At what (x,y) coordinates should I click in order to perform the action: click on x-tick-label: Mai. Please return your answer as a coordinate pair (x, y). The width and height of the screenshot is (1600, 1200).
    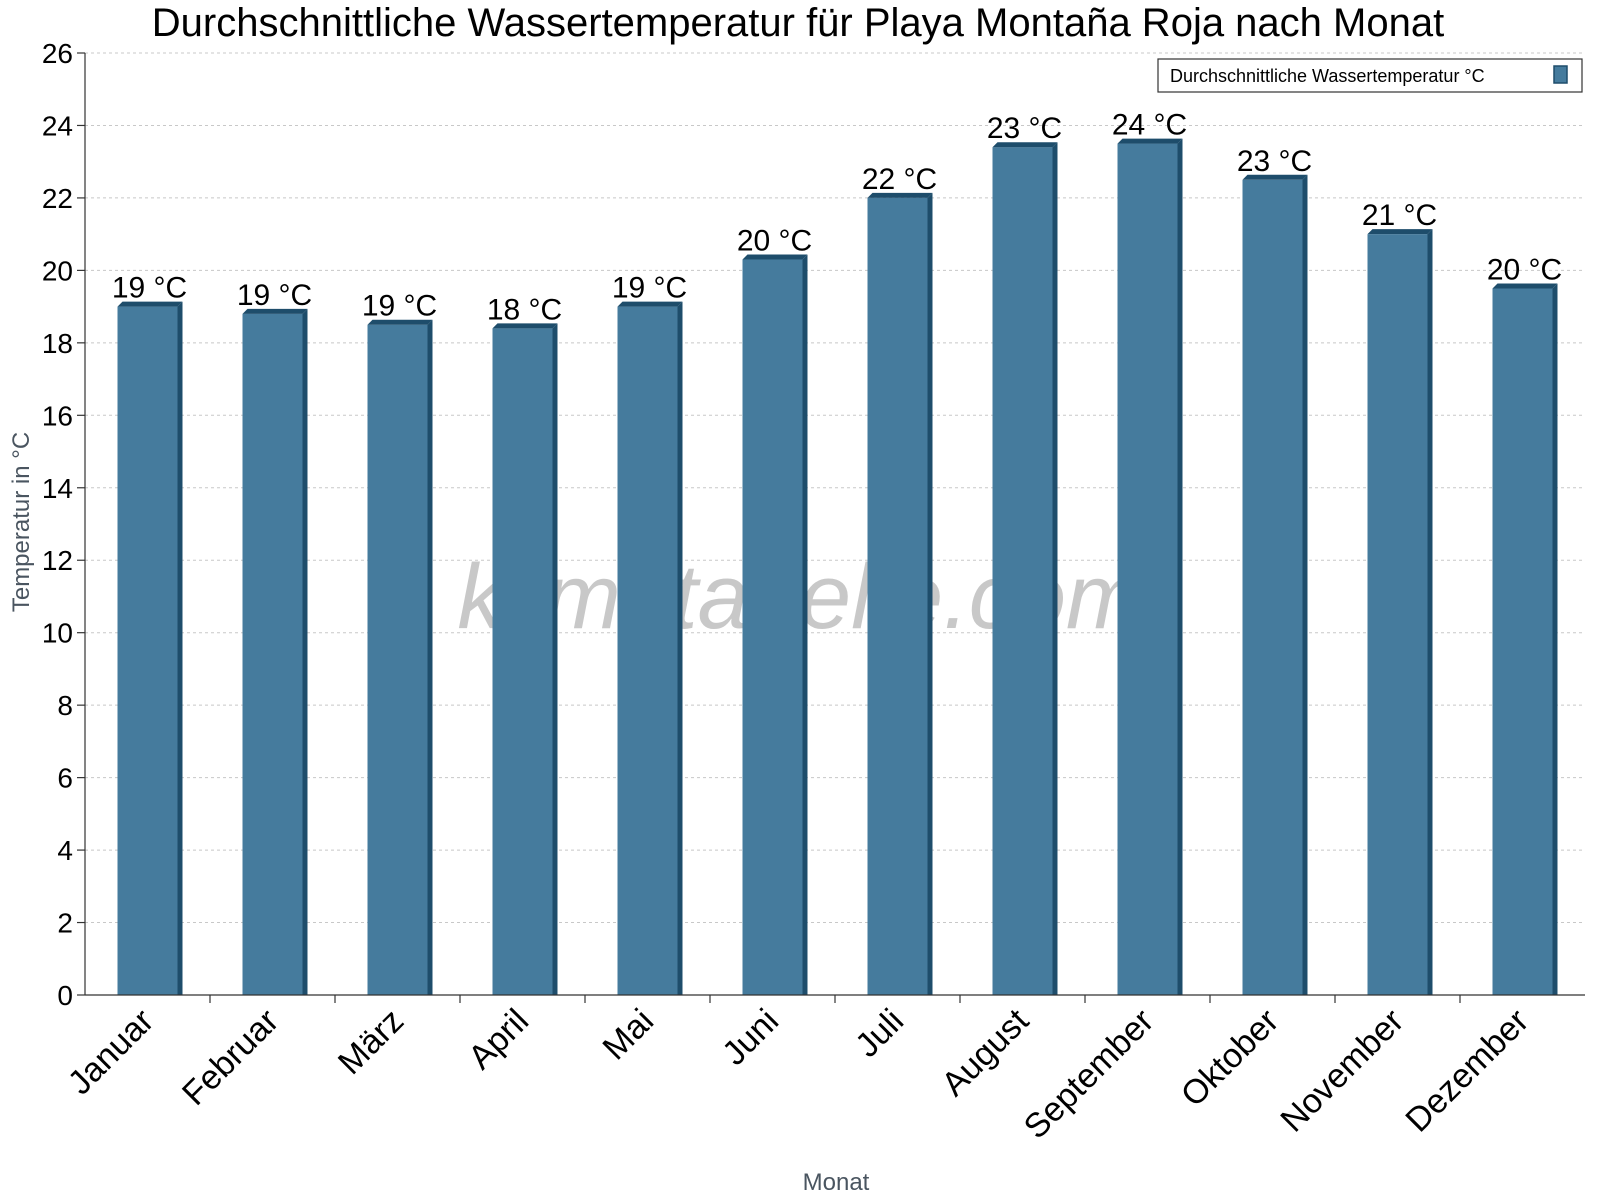
    Looking at the image, I should click on (629, 1035).